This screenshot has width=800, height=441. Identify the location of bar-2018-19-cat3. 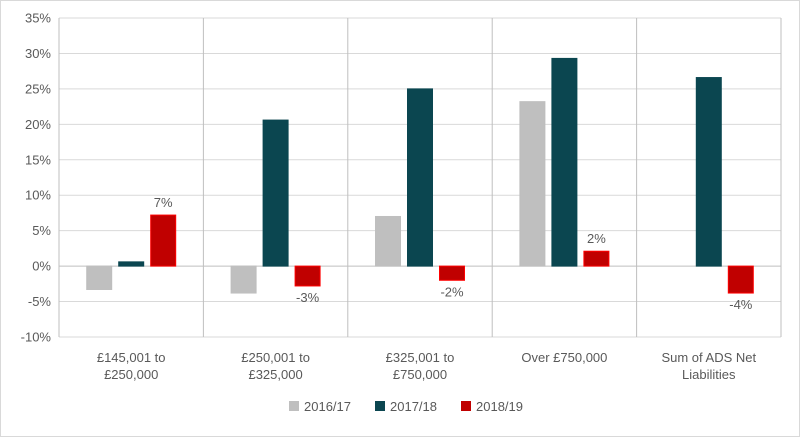
(596, 258).